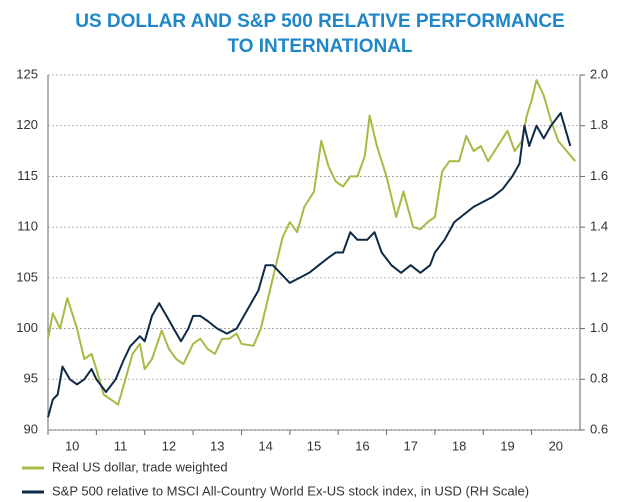  I want to click on y-tick-label: 90, so click(31, 428).